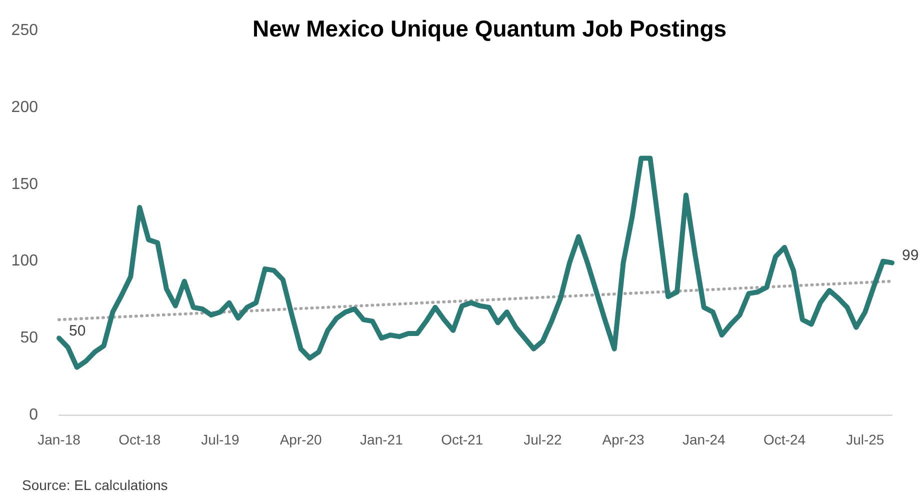  Describe the element at coordinates (33, 415) in the screenshot. I see `y-tick-label: 0` at that location.